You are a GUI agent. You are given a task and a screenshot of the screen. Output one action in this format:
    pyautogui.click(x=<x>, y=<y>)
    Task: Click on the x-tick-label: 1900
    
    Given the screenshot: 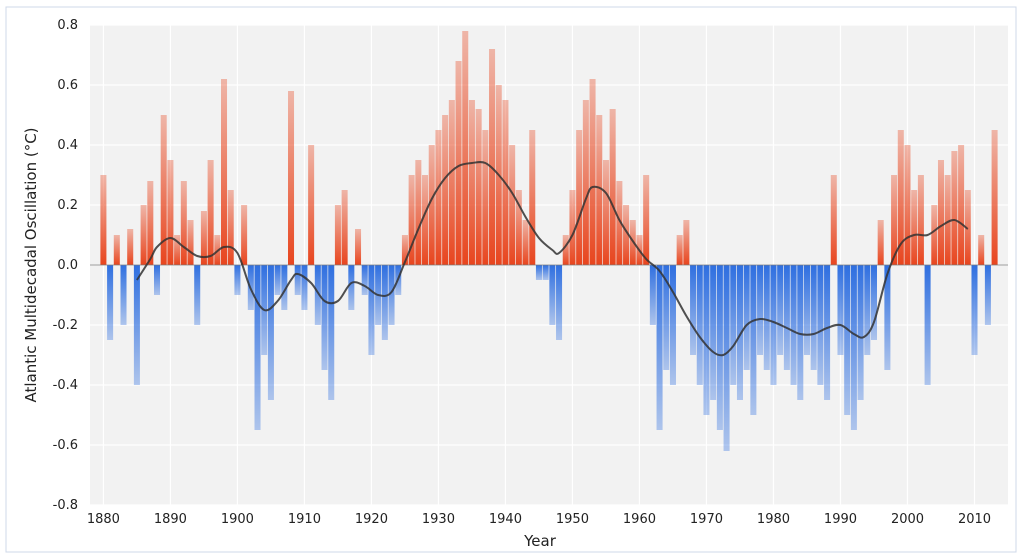 What is the action you would take?
    pyautogui.click(x=237, y=519)
    